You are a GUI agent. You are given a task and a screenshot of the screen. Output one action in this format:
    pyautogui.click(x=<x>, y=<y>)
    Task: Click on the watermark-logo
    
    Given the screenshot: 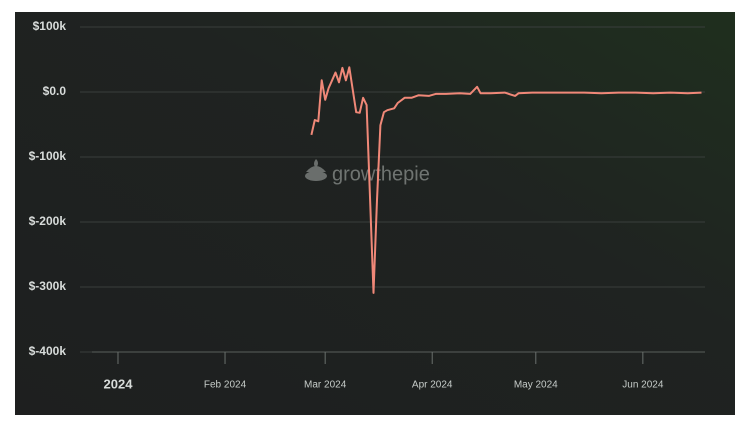 What is the action you would take?
    pyautogui.click(x=316, y=170)
    